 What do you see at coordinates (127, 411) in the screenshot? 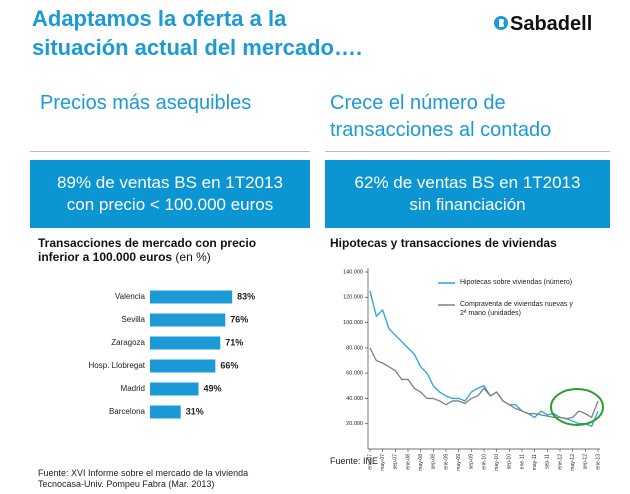
I see `category-label: Barcelona` at bounding box center [127, 411].